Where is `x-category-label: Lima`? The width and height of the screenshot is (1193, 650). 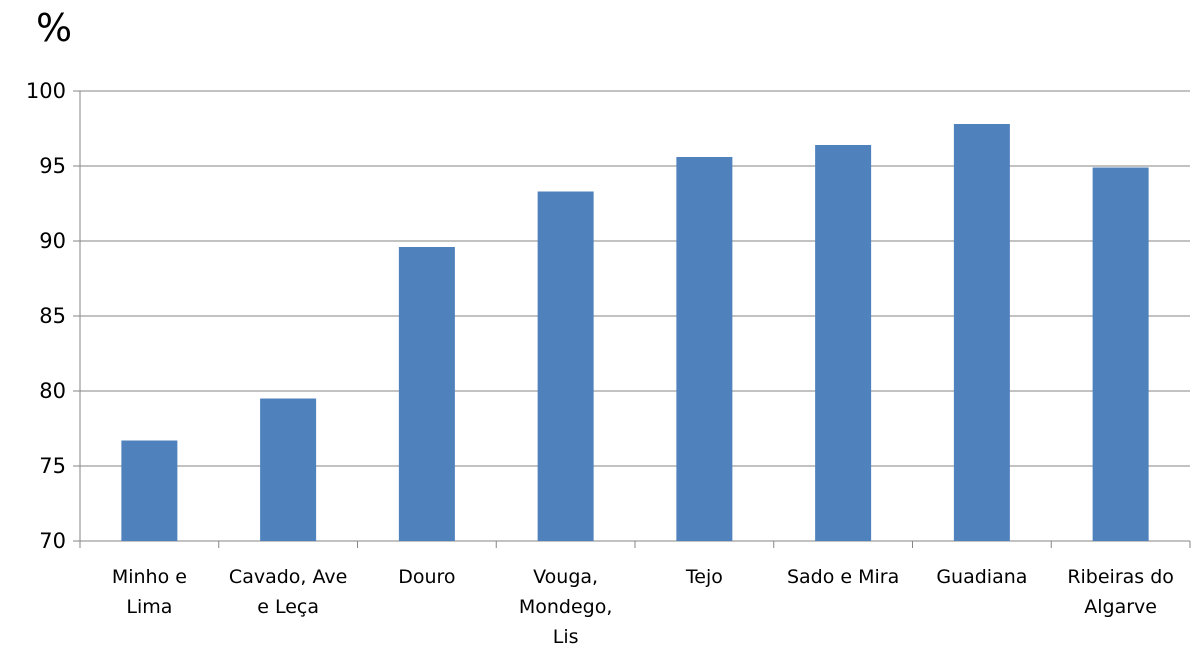
x-category-label: Lima is located at coordinates (149, 607).